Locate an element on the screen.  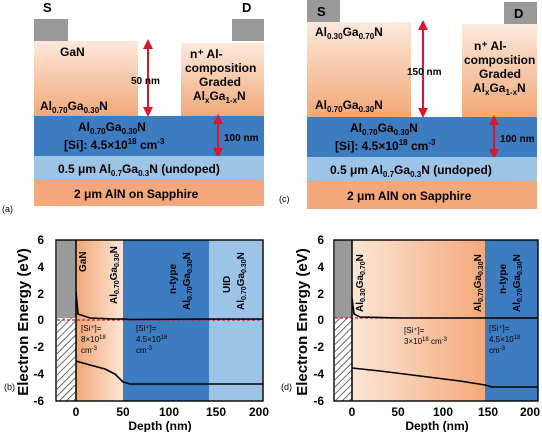
panel-d-ytick-2: 2 is located at coordinates (320, 294).